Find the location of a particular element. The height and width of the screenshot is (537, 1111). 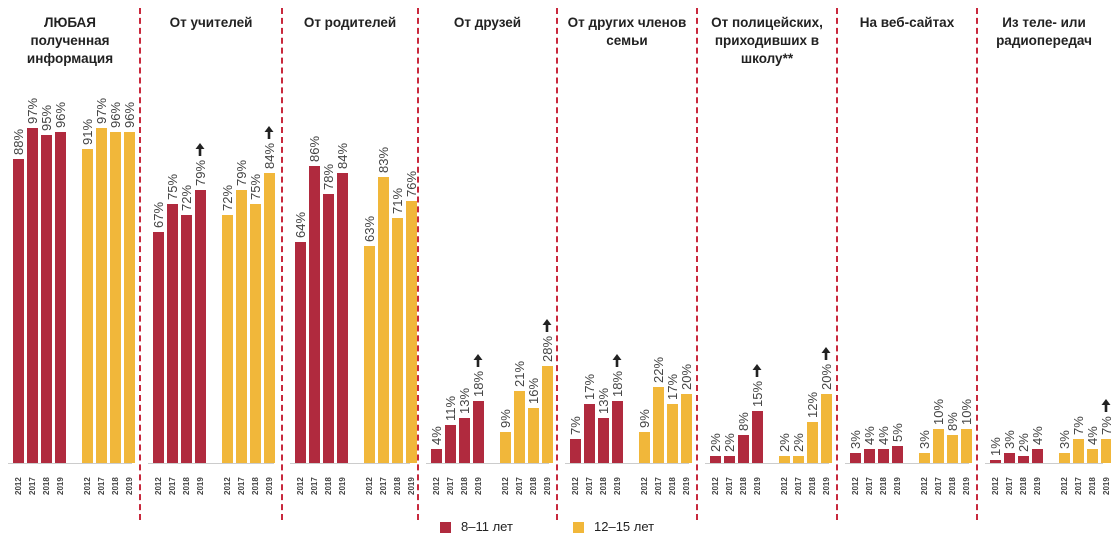

value-label: 71% is located at coordinates (397, 201).